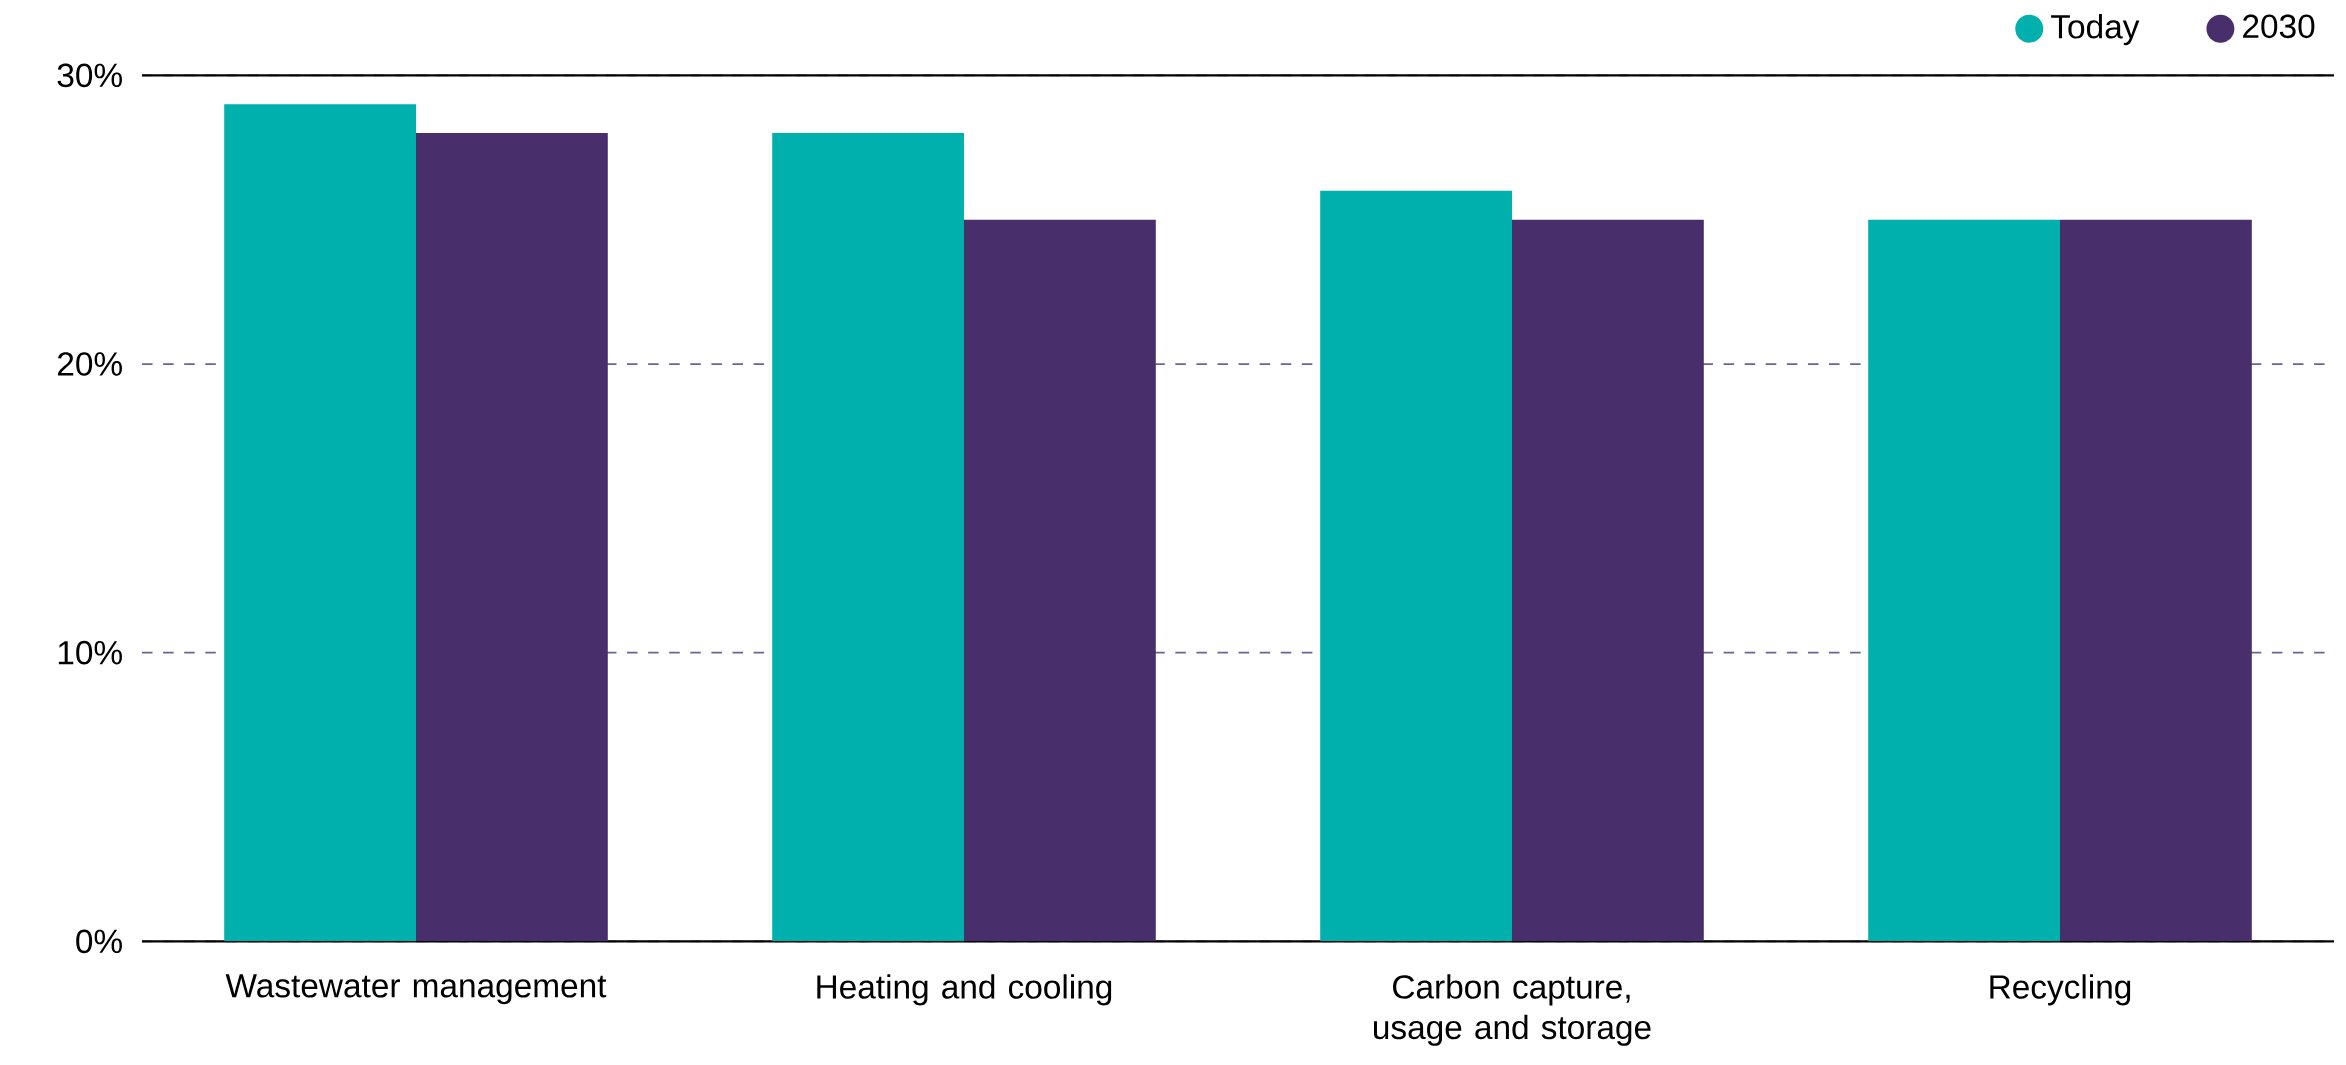 The width and height of the screenshot is (2346, 1065). Describe the element at coordinates (89, 75) in the screenshot. I see `y-tick-label: 30%` at that location.